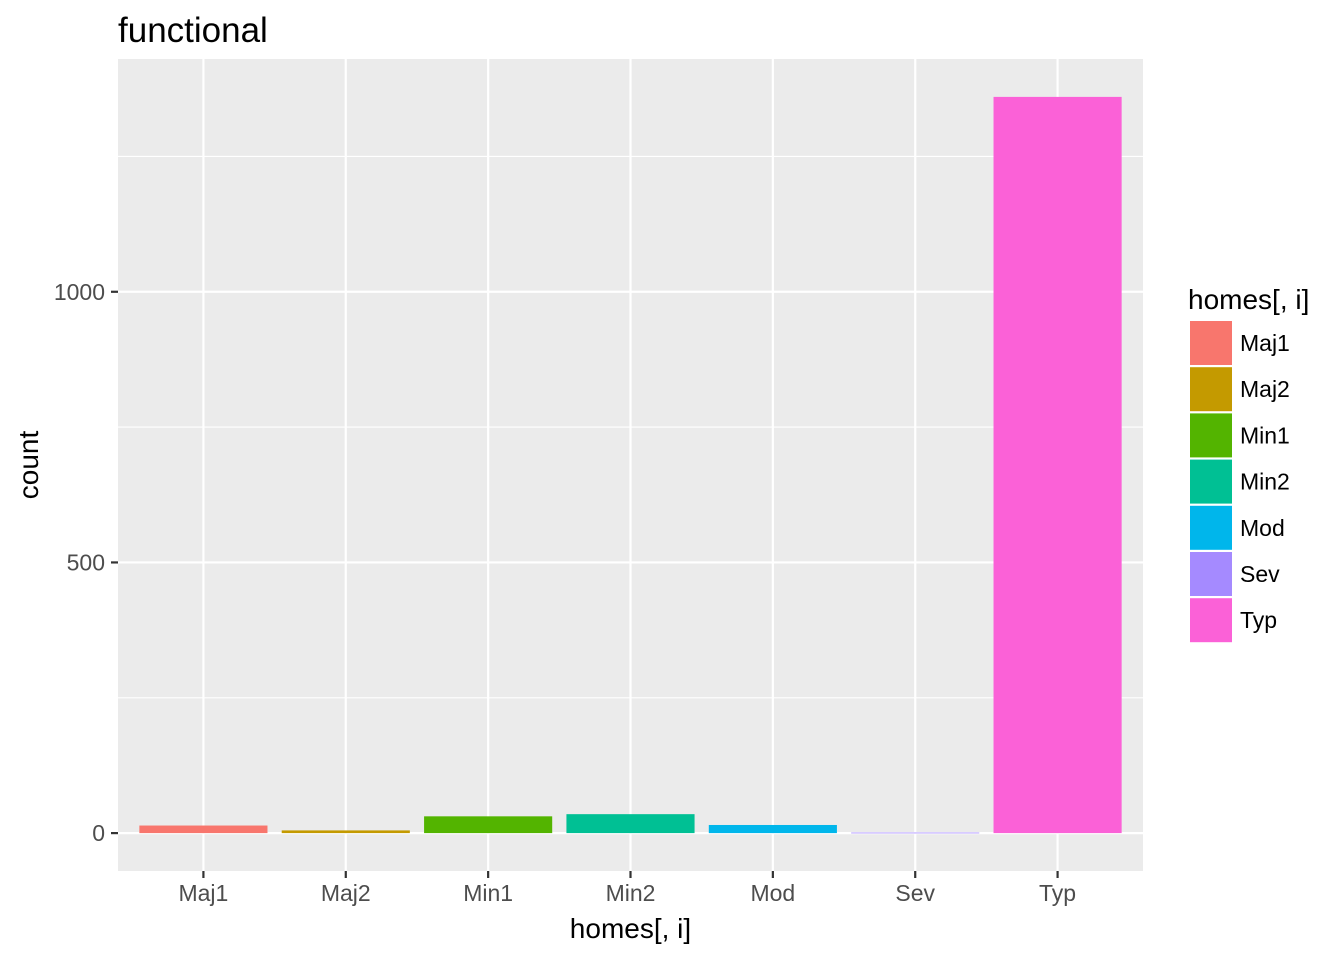  What do you see at coordinates (1211, 389) in the screenshot?
I see `legend-key-maj2` at bounding box center [1211, 389].